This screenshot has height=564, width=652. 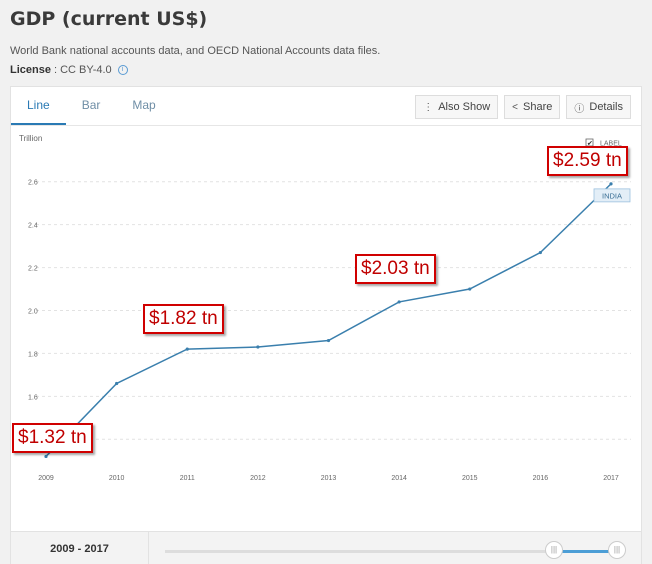 What do you see at coordinates (30, 138) in the screenshot?
I see `y-axis-label: Trillion` at bounding box center [30, 138].